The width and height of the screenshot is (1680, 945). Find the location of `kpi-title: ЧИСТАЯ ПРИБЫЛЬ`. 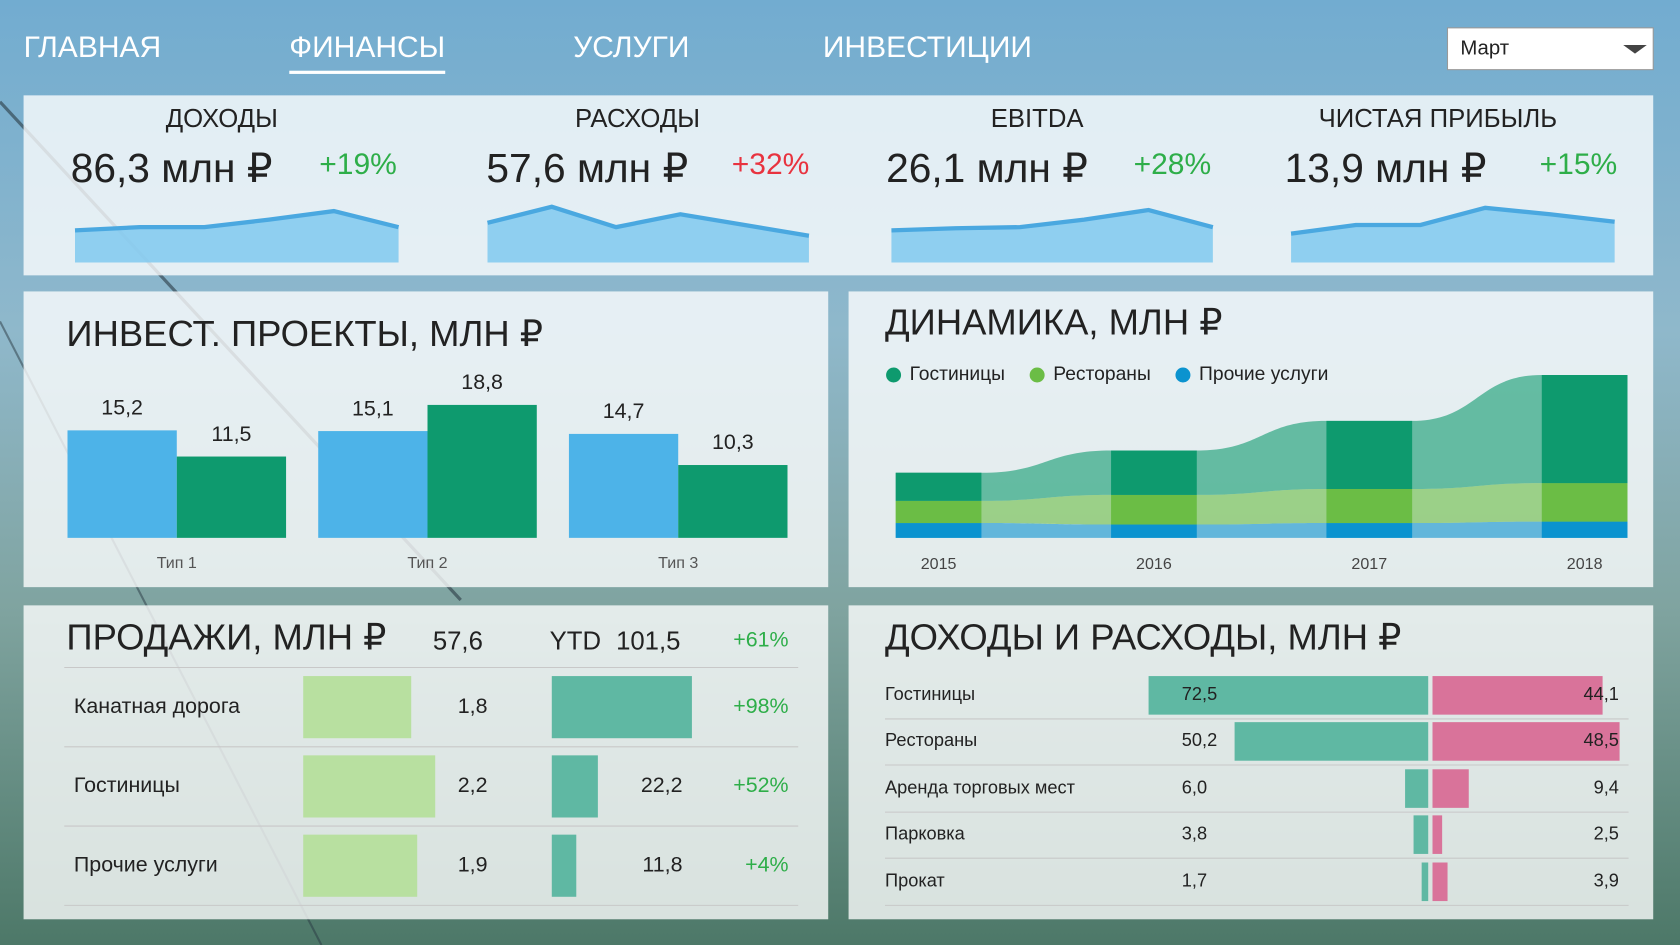

kpi-title: ЧИСТАЯ ПРИБЫЛЬ is located at coordinates (1438, 119).